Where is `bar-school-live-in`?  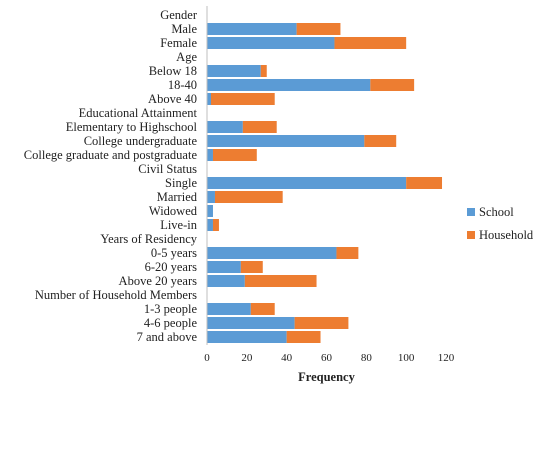 bar-school-live-in is located at coordinates (210, 225).